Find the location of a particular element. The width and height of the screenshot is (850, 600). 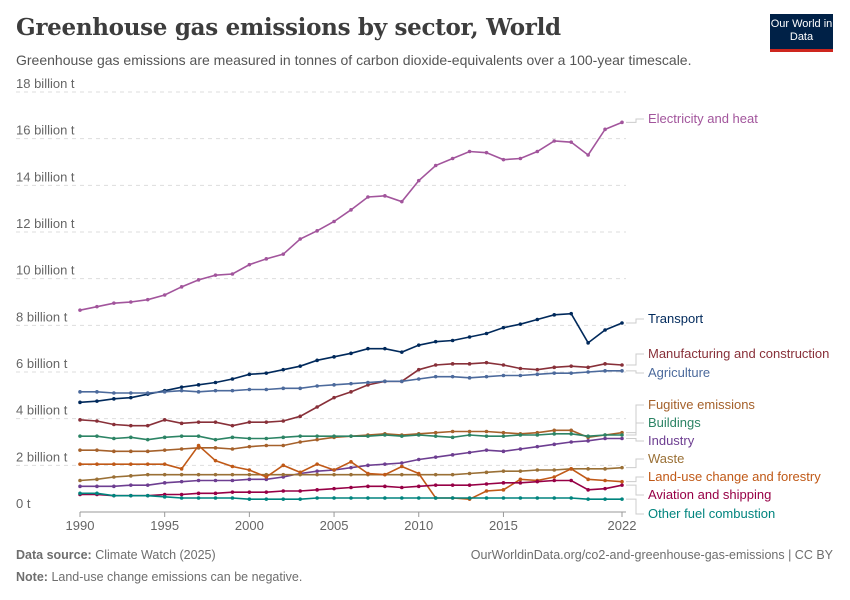

y-tick-label: 16 billion t is located at coordinates (45, 130).